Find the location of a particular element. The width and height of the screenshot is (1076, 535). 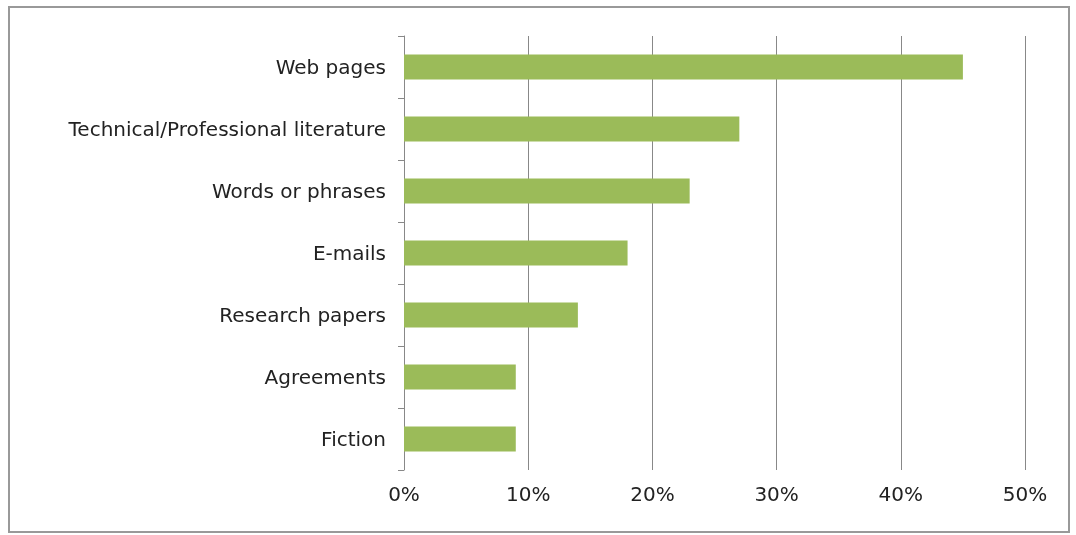

y-tick-label: Web pages is located at coordinates (330, 67).